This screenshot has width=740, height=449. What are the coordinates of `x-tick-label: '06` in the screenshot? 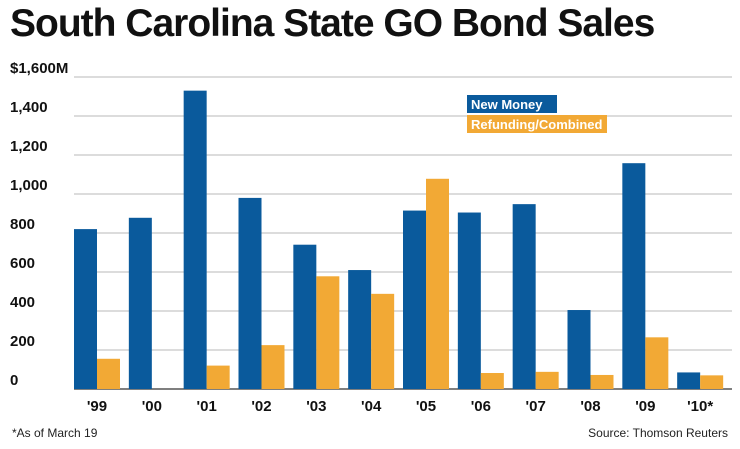 It's located at (481, 406).